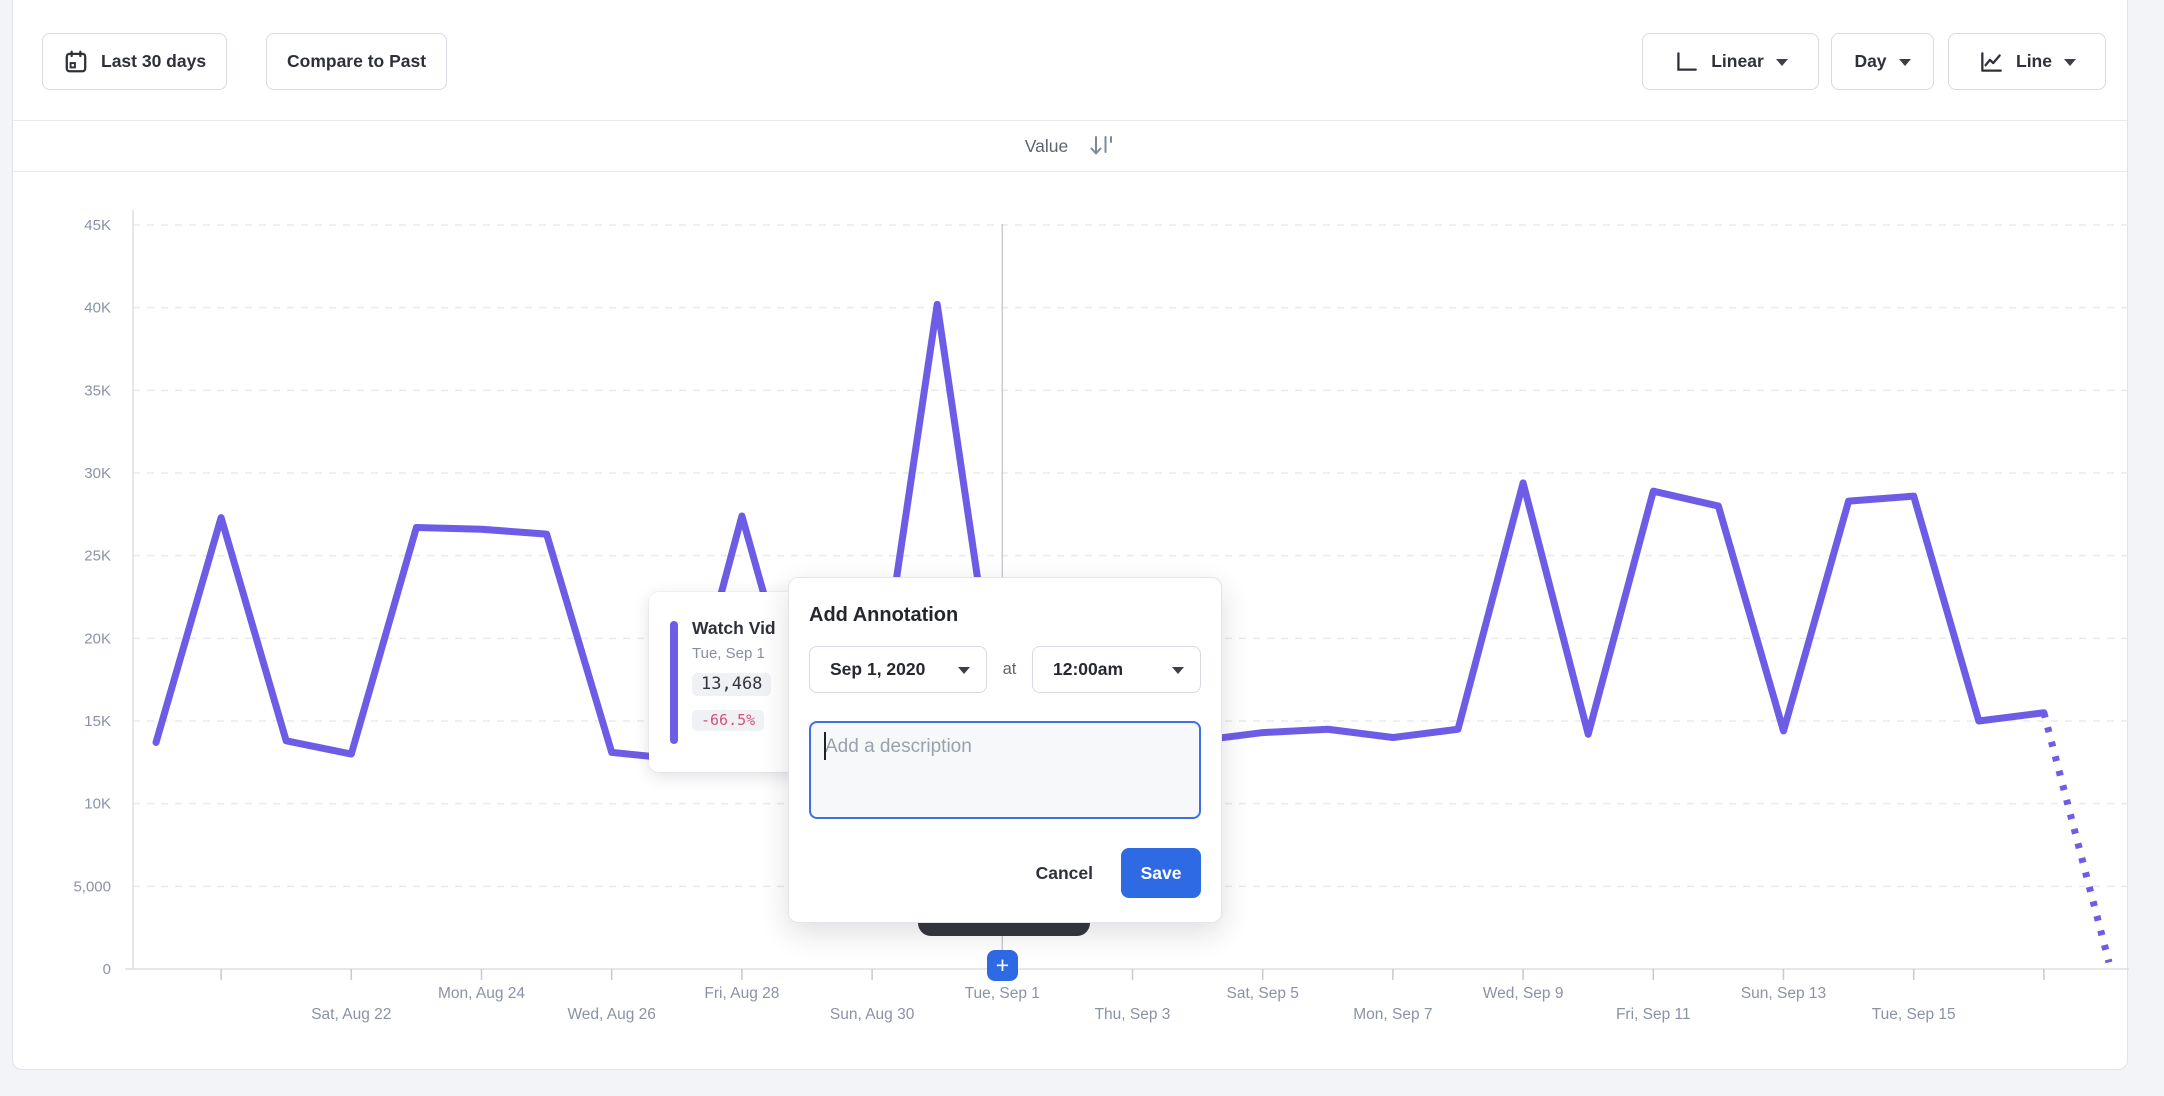 This screenshot has height=1096, width=2164. What do you see at coordinates (1914, 1014) in the screenshot?
I see `x-axis-tick-label: Tue, Sep 15` at bounding box center [1914, 1014].